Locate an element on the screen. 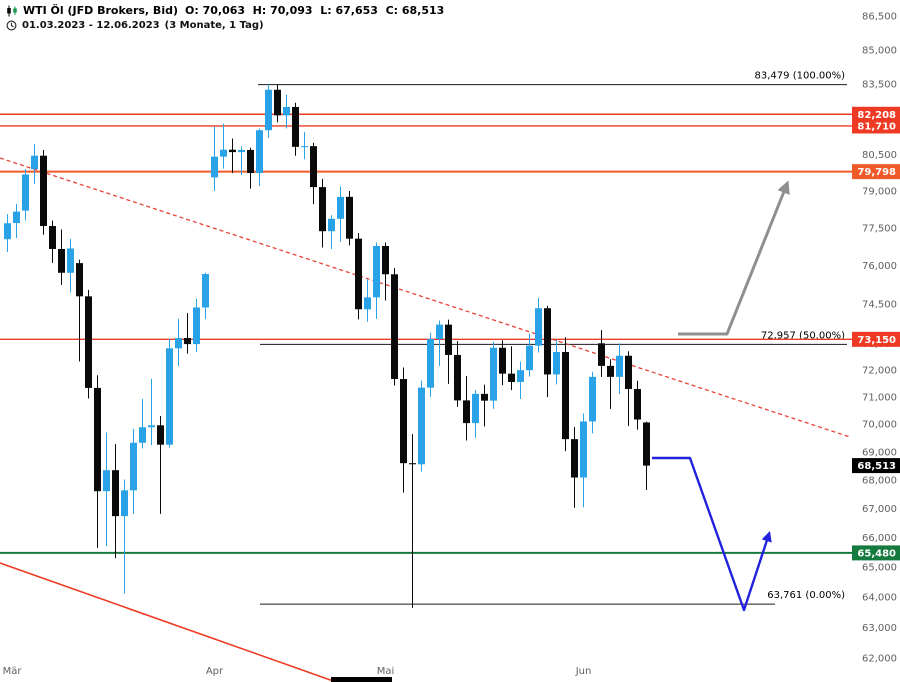 Image resolution: width=900 pixels, height=682 pixels. fibonacci-label: 63,761 (0.00%) is located at coordinates (806, 595).